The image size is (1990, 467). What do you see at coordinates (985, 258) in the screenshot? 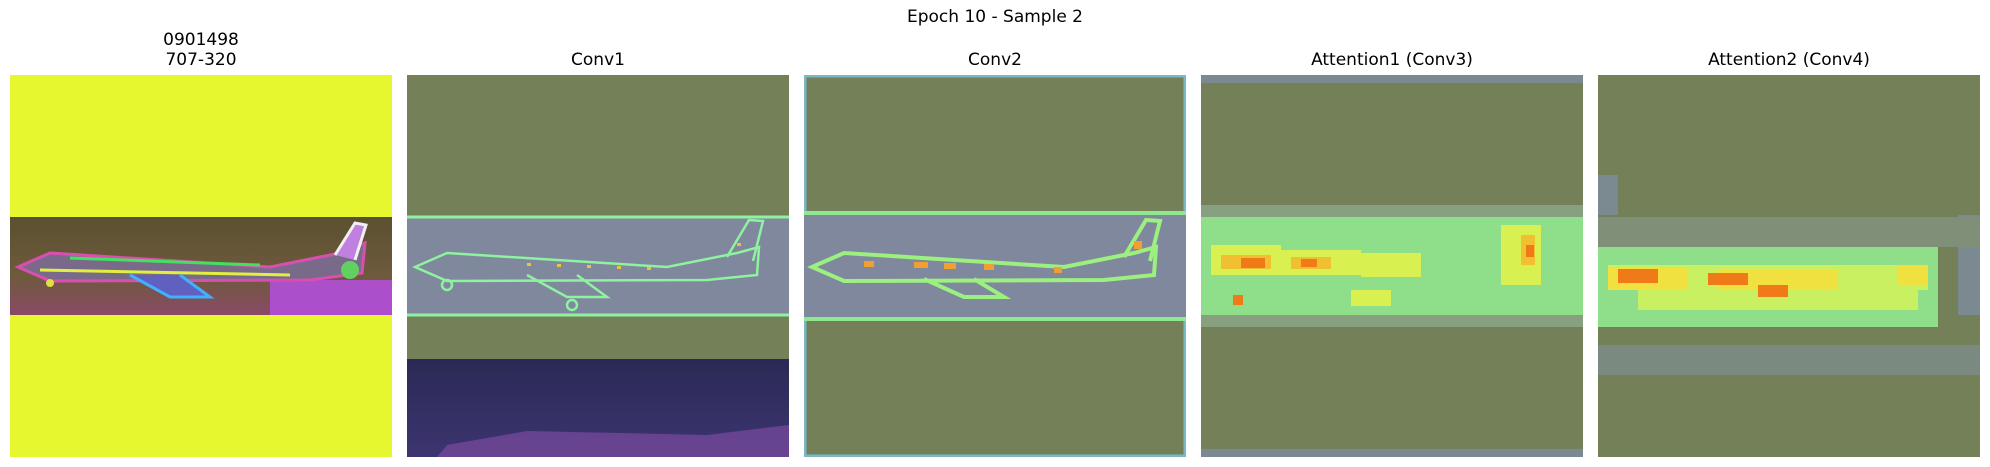
I see `conv2-edge-airplane` at bounding box center [985, 258].